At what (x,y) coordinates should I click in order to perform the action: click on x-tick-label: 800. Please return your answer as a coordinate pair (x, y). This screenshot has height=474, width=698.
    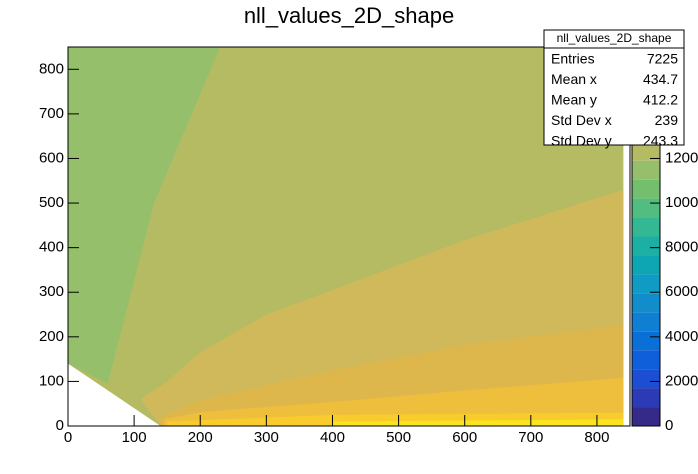
    Looking at the image, I should click on (596, 437).